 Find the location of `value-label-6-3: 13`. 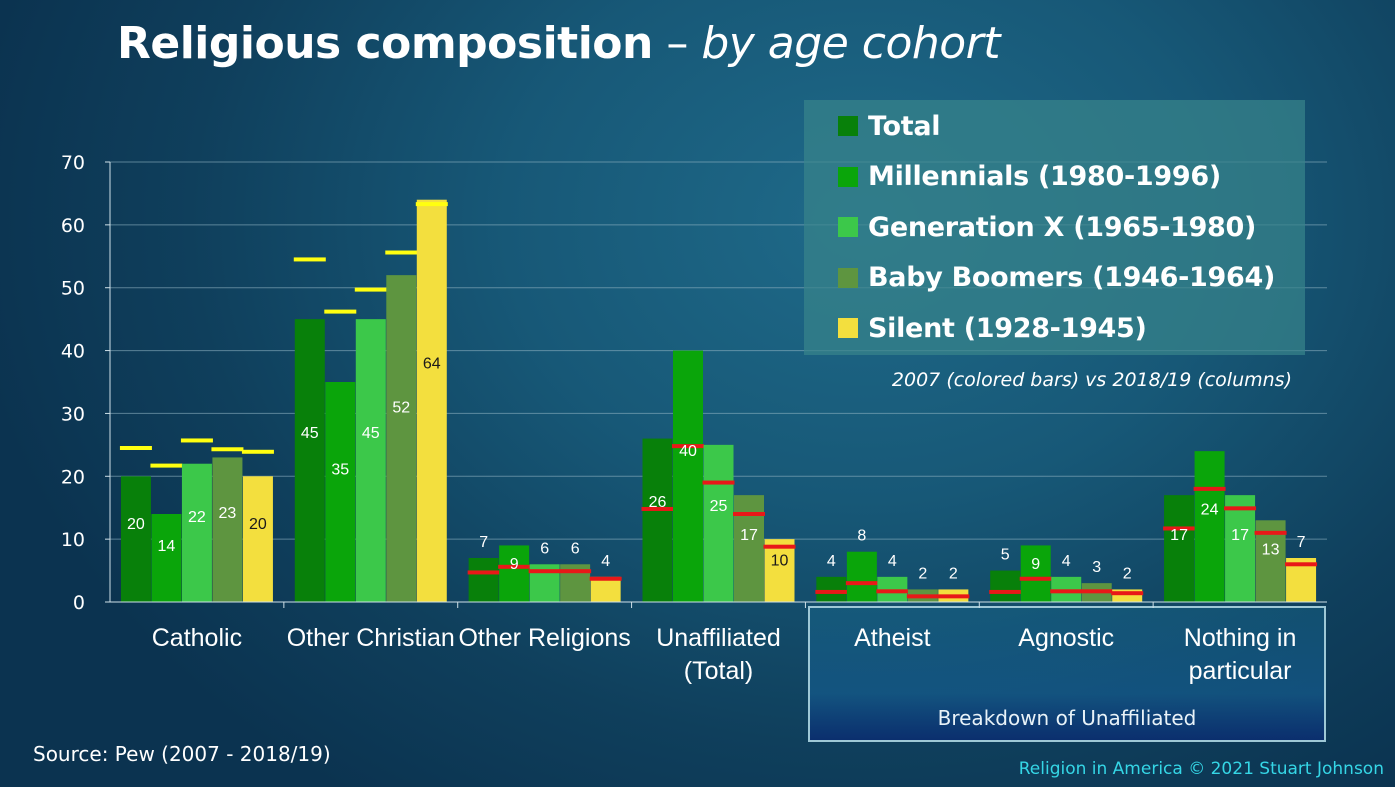

value-label-6-3: 13 is located at coordinates (1271, 550).